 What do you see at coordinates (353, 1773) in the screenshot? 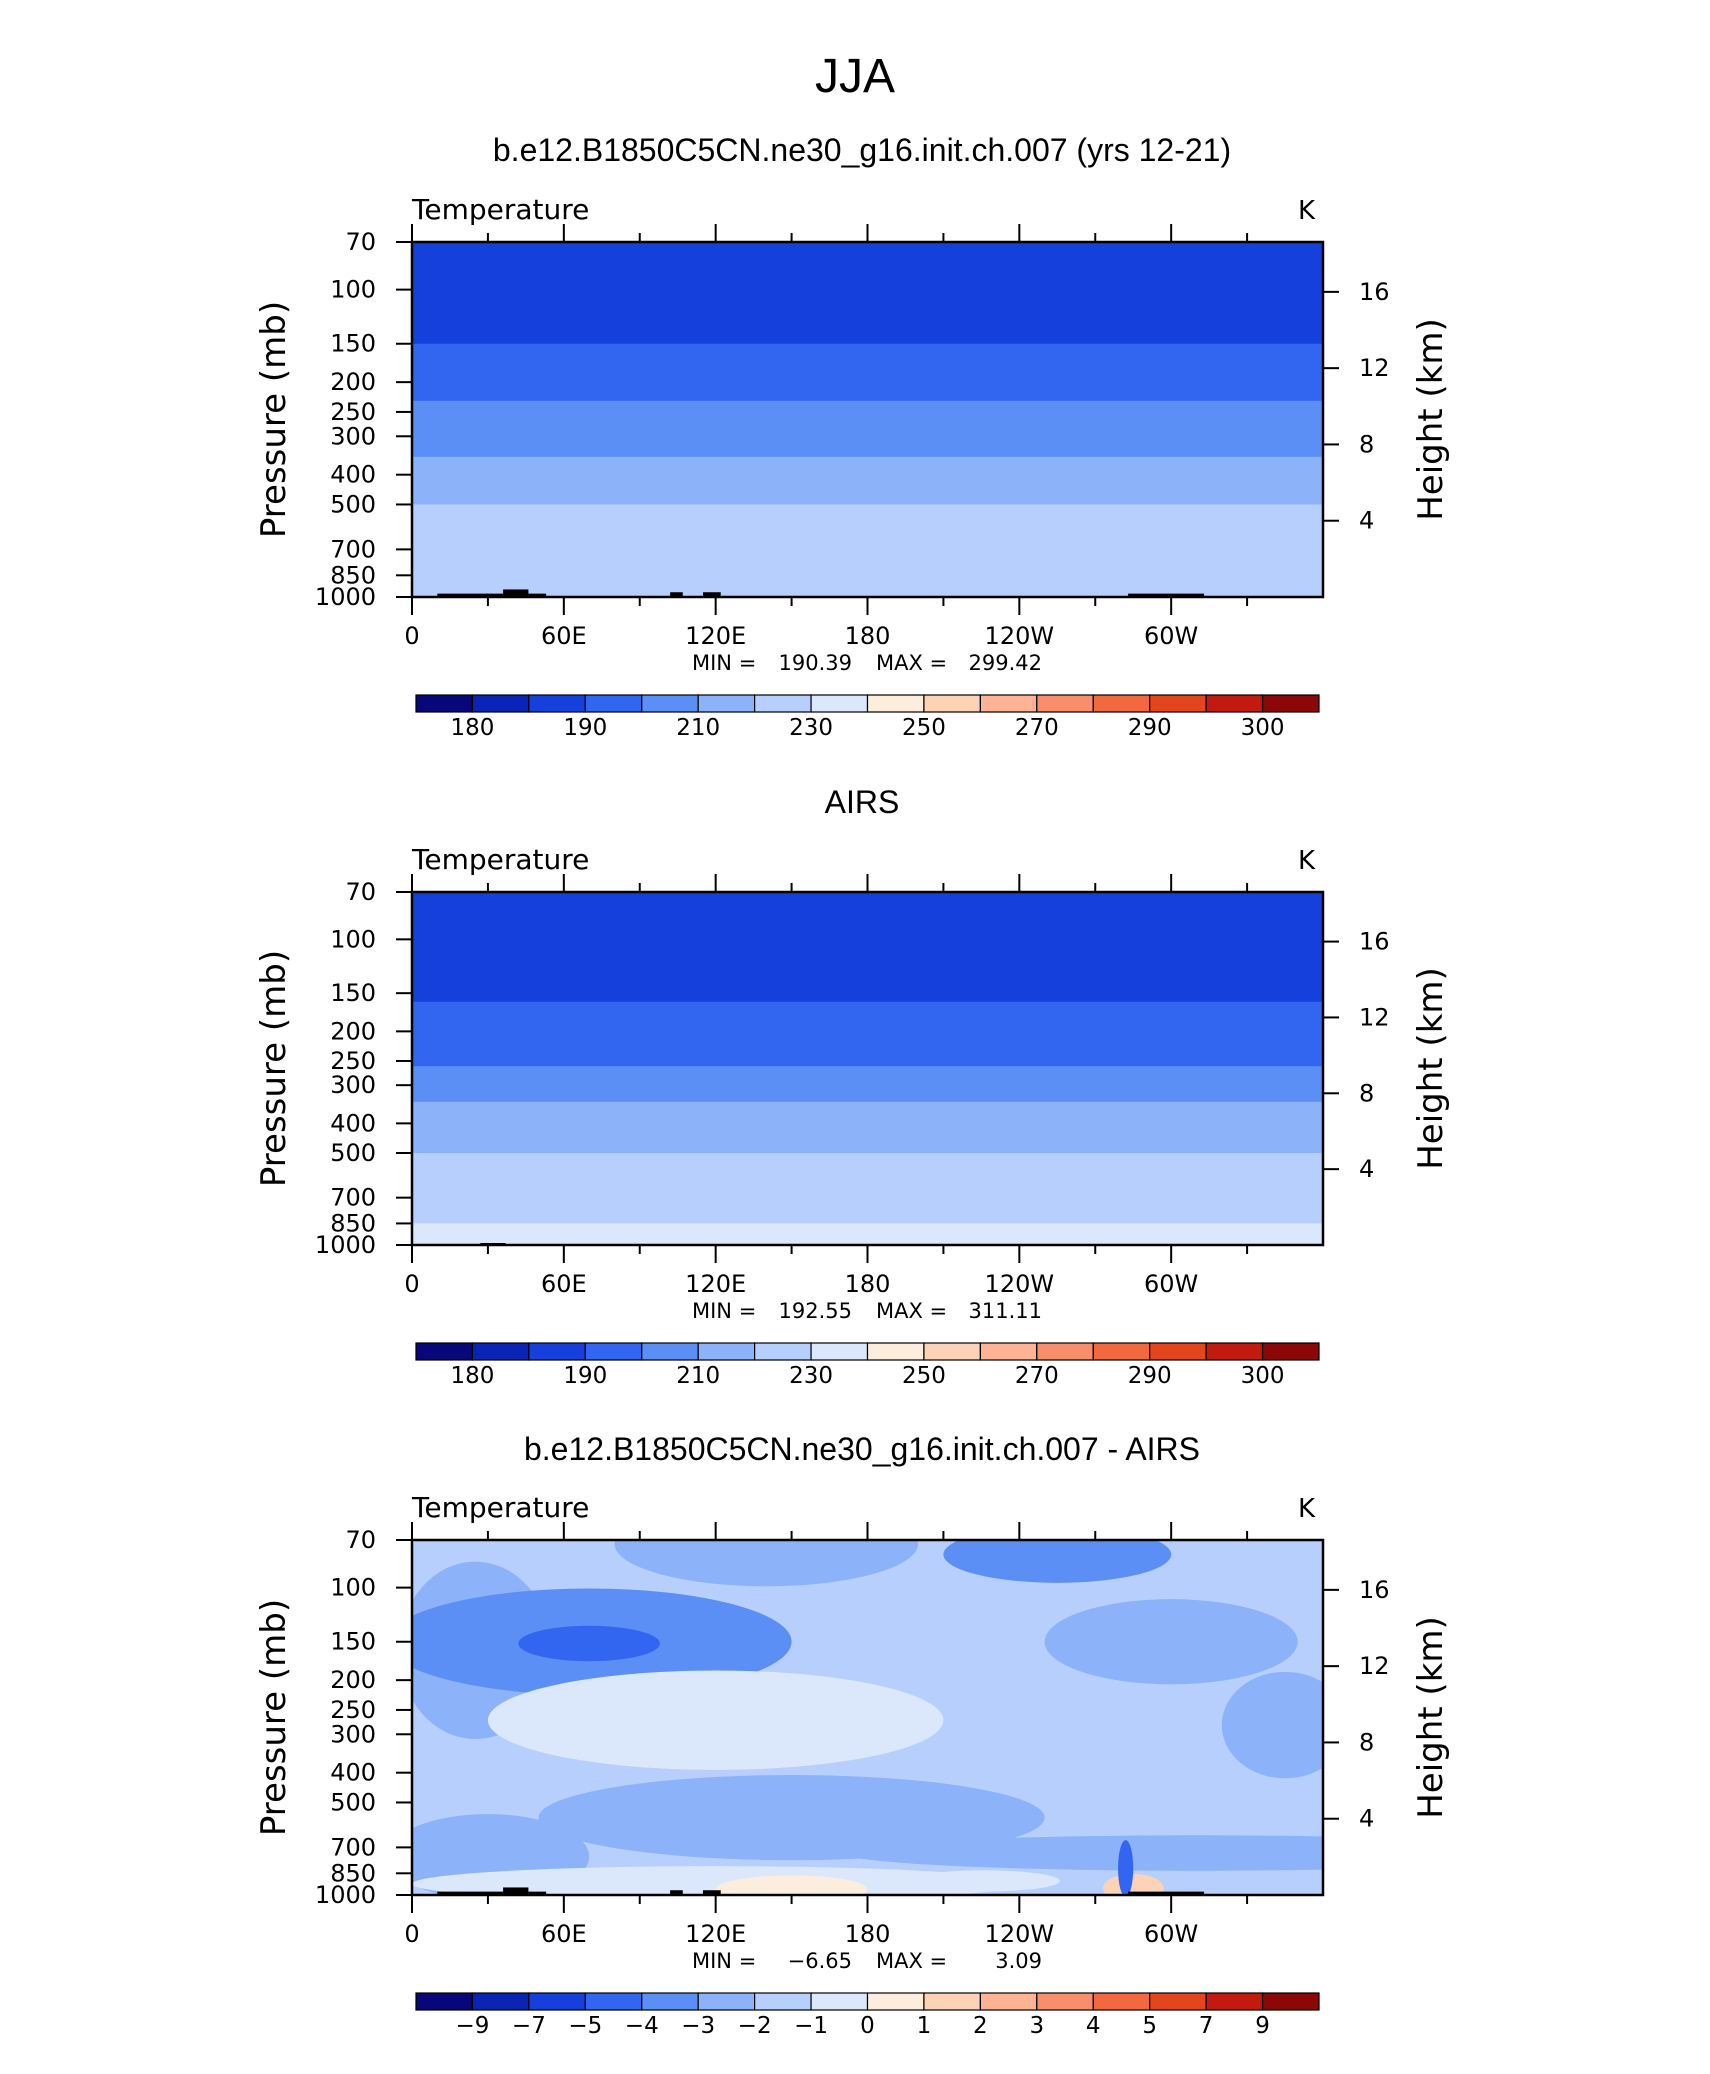
I see `y-tick-label: 400` at bounding box center [353, 1773].